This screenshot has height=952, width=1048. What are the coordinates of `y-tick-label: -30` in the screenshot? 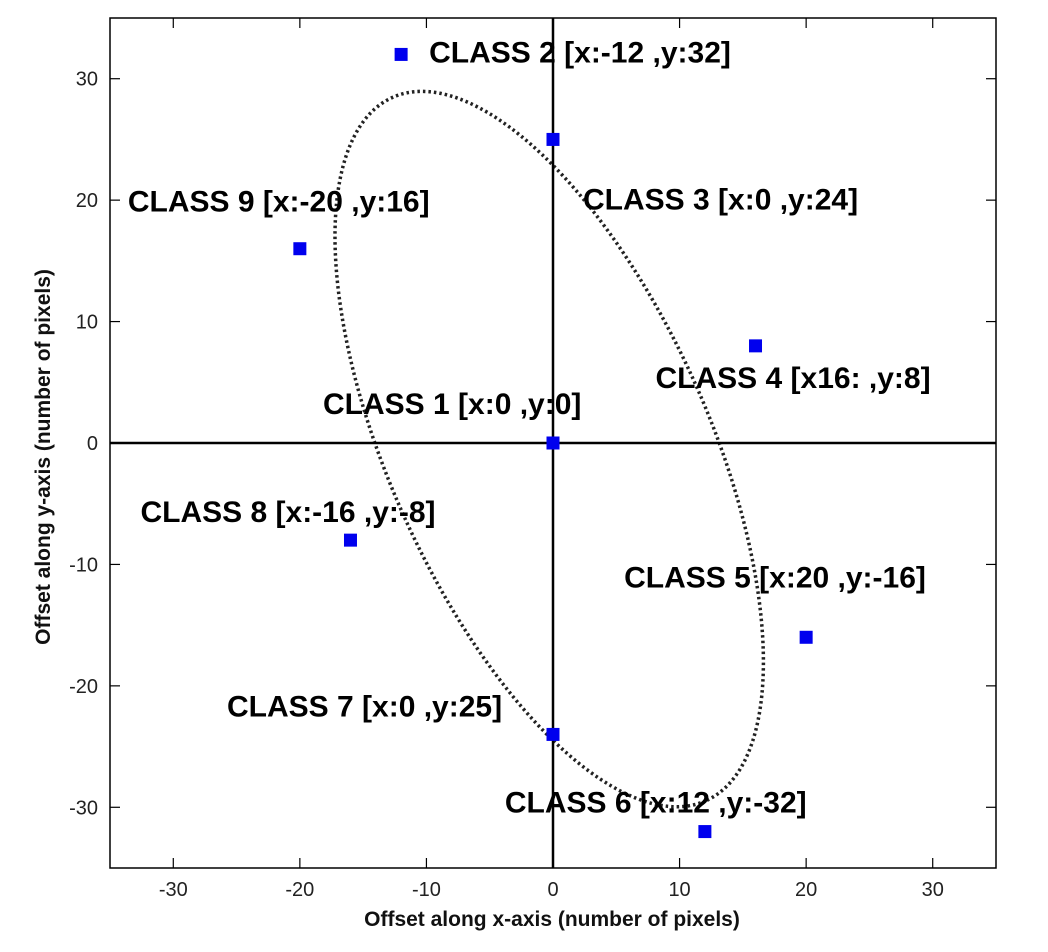 It's located at (83, 808).